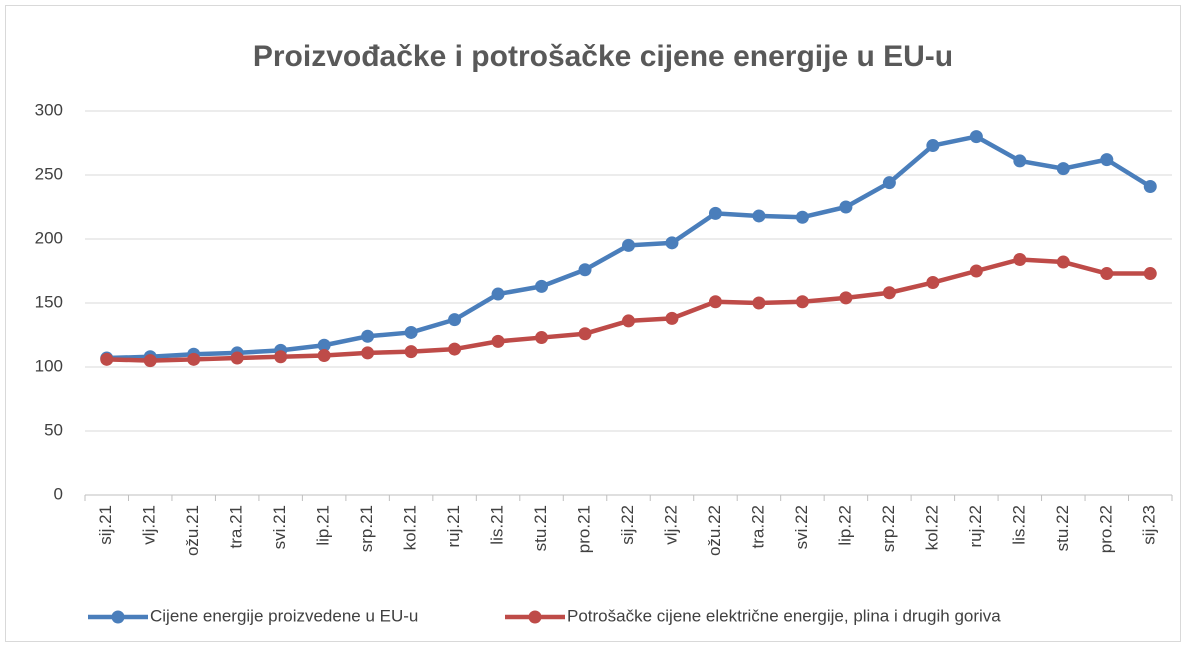 This screenshot has width=1186, height=647. Describe the element at coordinates (801, 527) in the screenshot. I see `x-tick-label: svi.22` at that location.